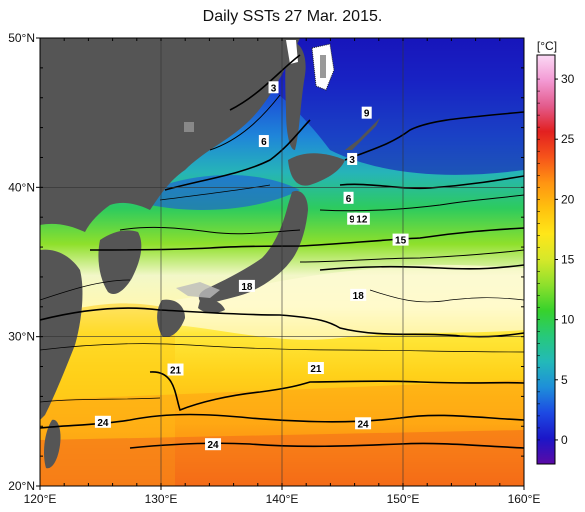 This screenshot has height=512, width=585. Describe the element at coordinates (568, 139) in the screenshot. I see `colorbar-tick-label: 25` at that location.